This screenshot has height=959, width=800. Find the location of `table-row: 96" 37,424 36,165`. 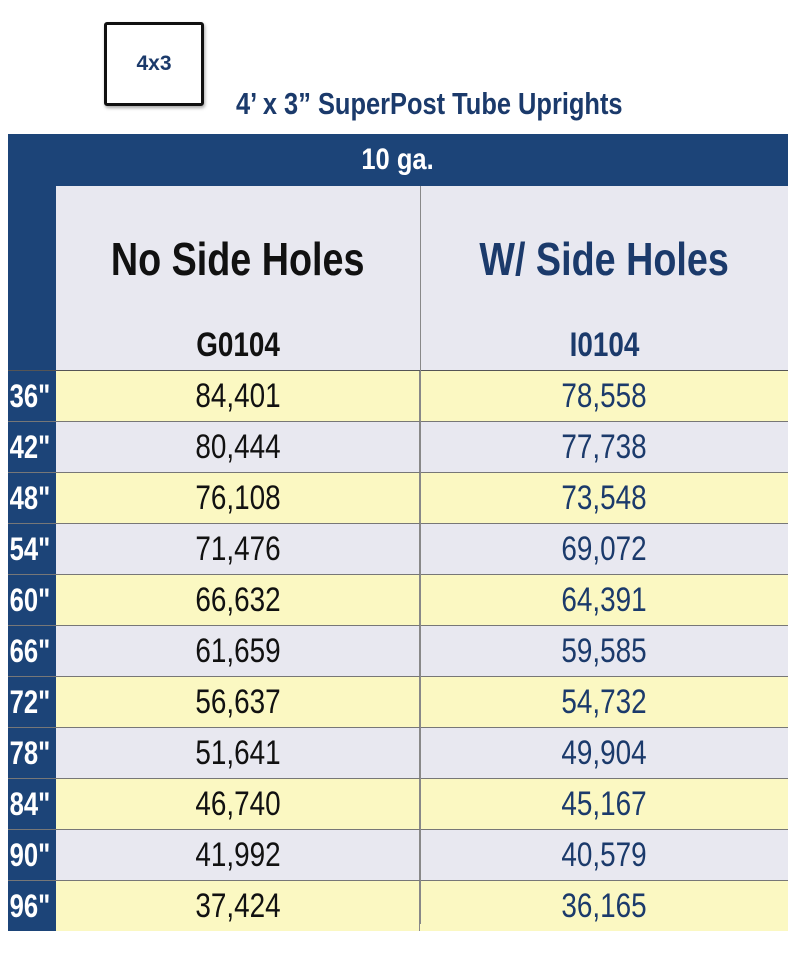

table-row: 96" 37,424 36,165 is located at coordinates (398, 905).